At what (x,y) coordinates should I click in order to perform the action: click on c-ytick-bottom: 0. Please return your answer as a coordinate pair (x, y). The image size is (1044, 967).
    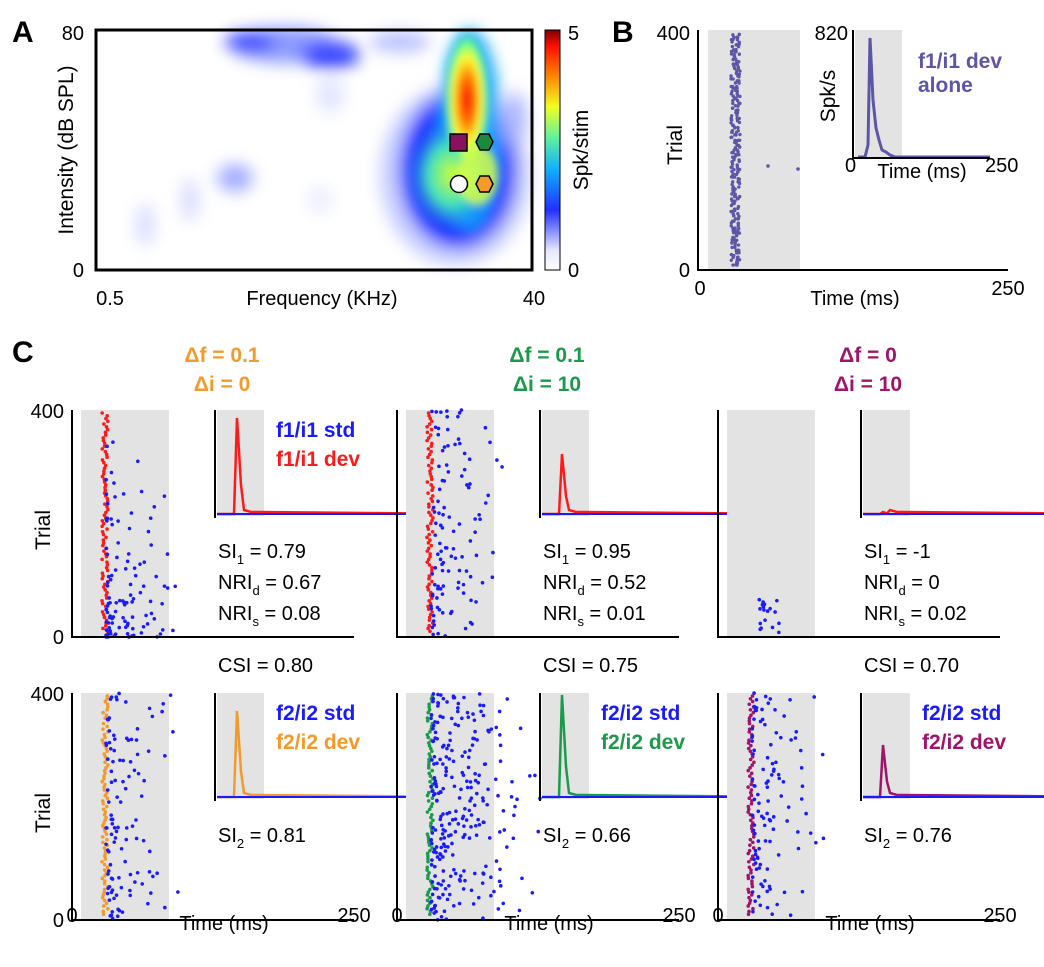
    Looking at the image, I should click on (58, 921).